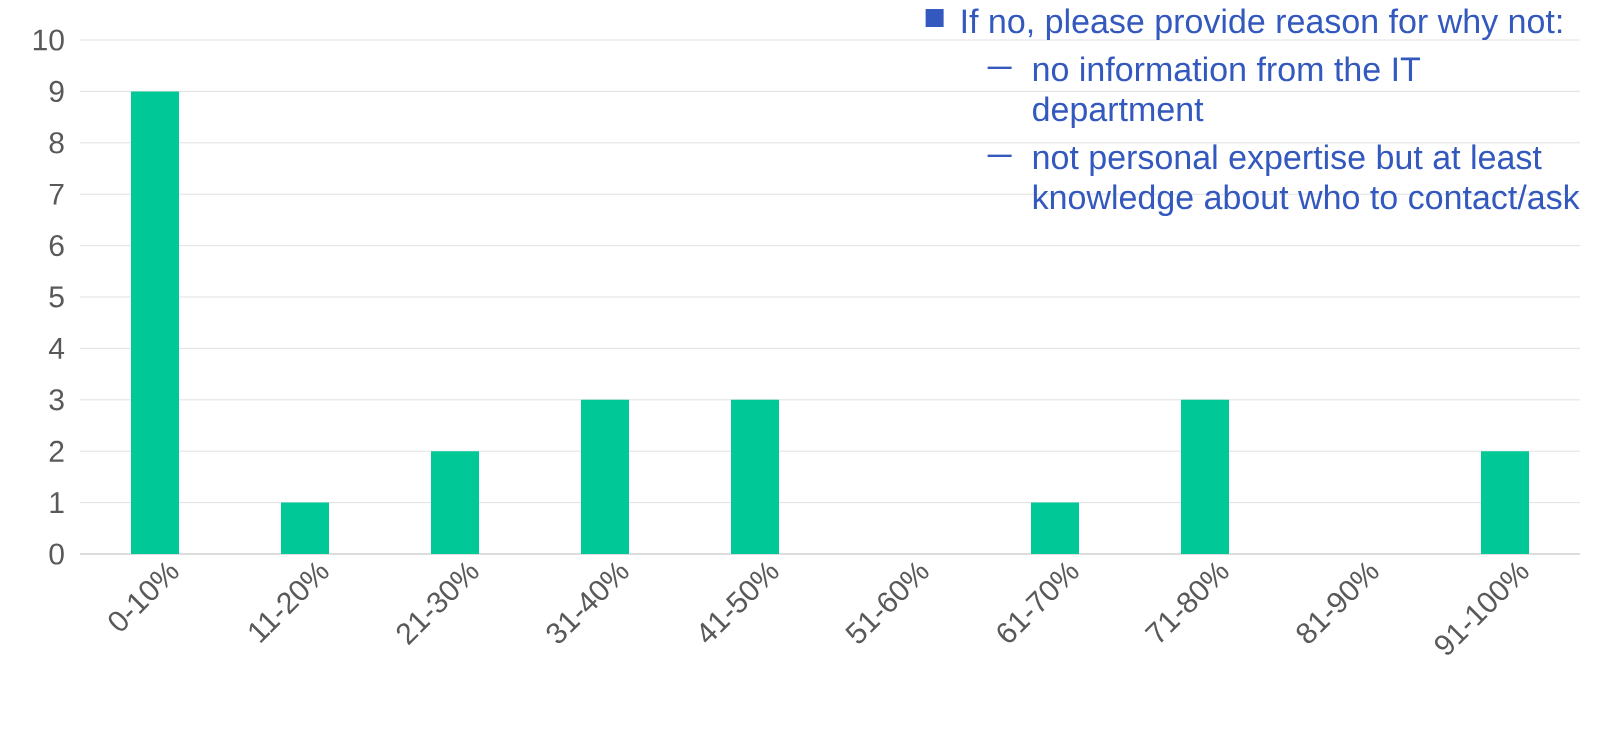 The width and height of the screenshot is (1600, 736). Describe the element at coordinates (1262, 24) in the screenshot. I see `annotation: If no, please provide reason for why not:` at that location.